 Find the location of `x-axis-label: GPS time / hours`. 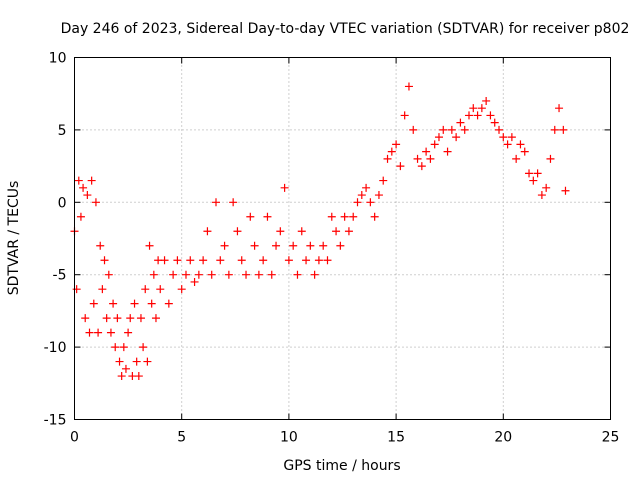

x-axis-label: GPS time / hours is located at coordinates (341, 466).